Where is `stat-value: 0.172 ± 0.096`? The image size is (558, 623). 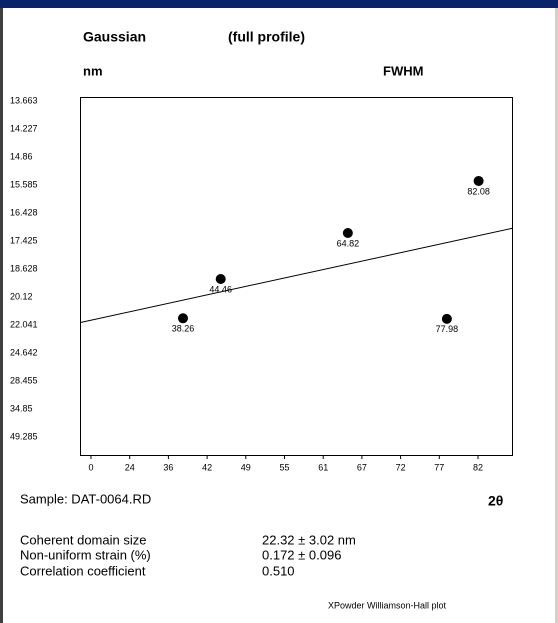 stat-value: 0.172 ± 0.096 is located at coordinates (301, 554).